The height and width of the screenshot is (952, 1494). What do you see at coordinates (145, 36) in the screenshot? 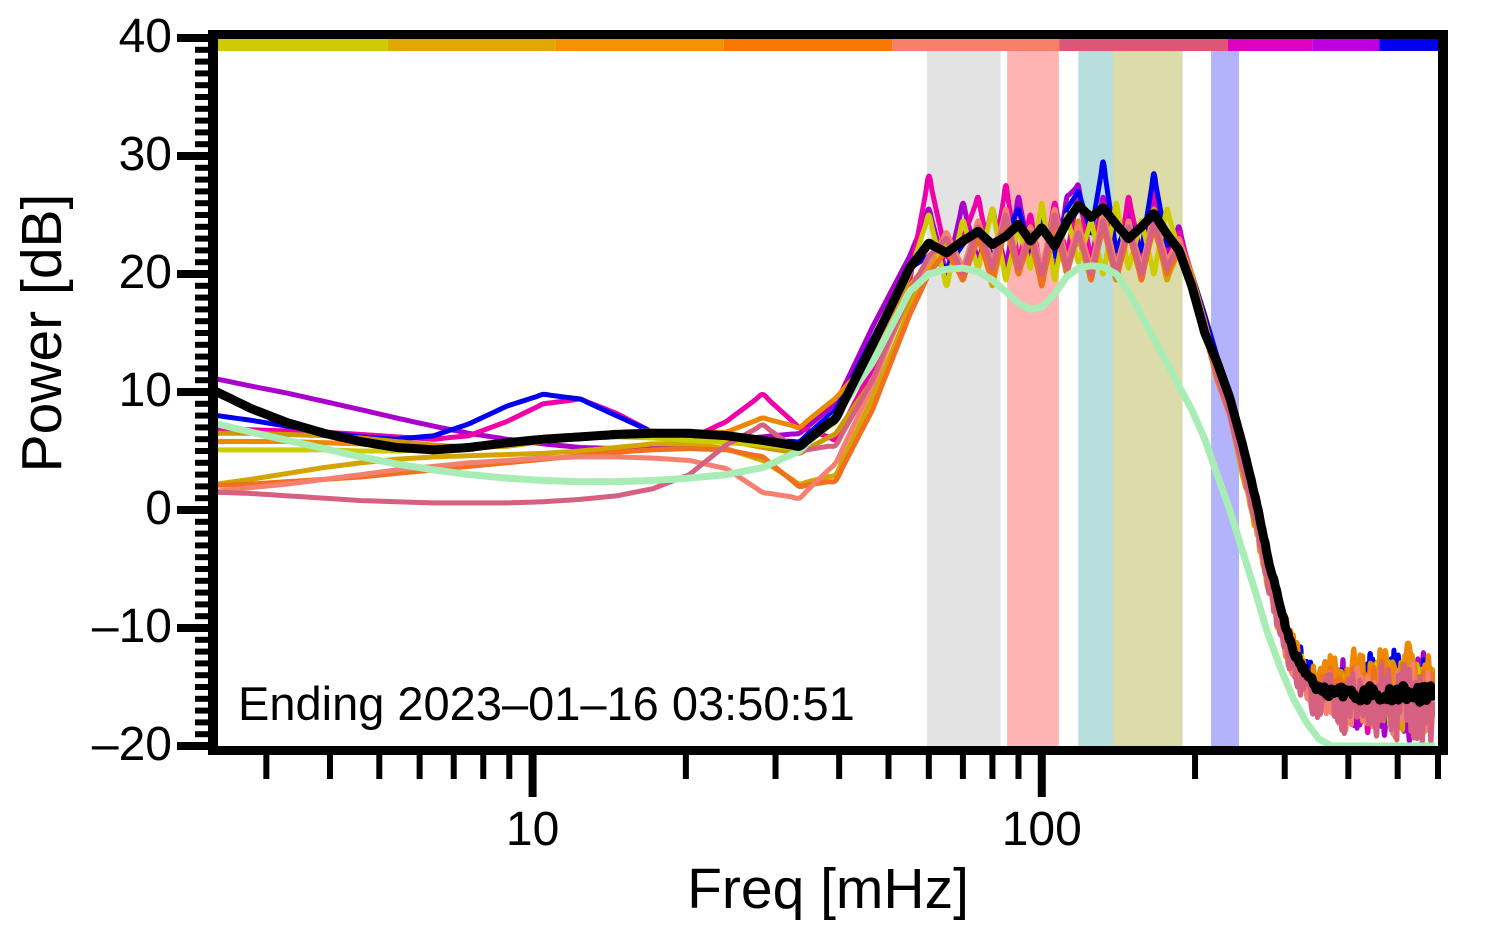
I see `y-tick-label: 40` at bounding box center [145, 36].